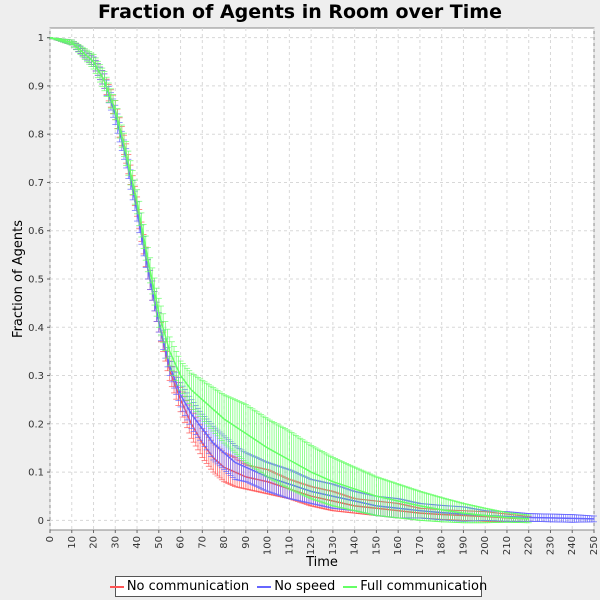 The image size is (600, 600). Describe the element at coordinates (18, 279) in the screenshot. I see `y-axis-label: Fraction of Agents` at that location.